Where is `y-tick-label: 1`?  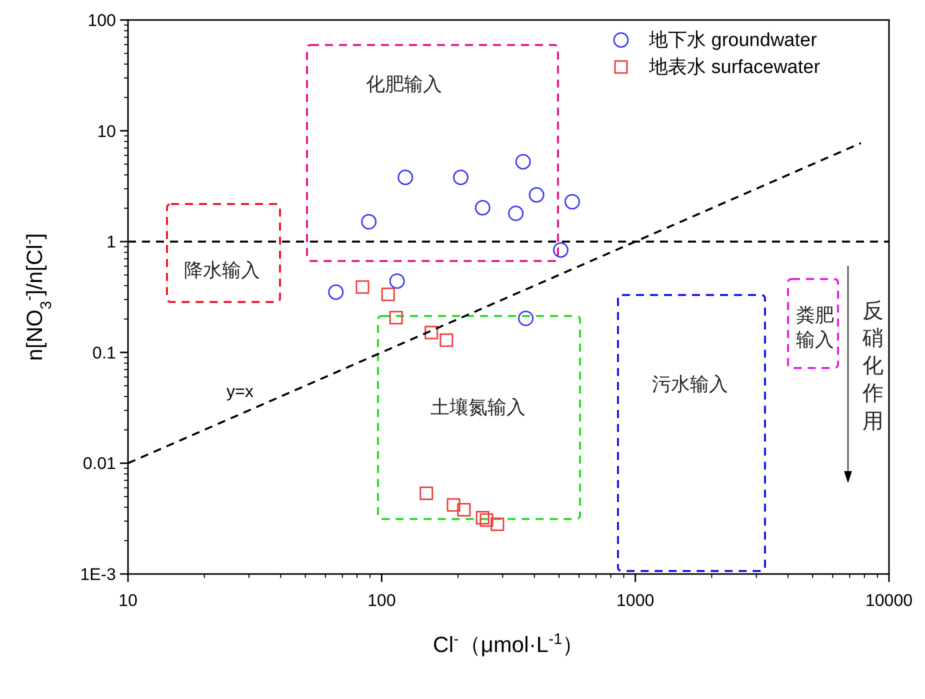 y-tick-label: 1 is located at coordinates (111, 242).